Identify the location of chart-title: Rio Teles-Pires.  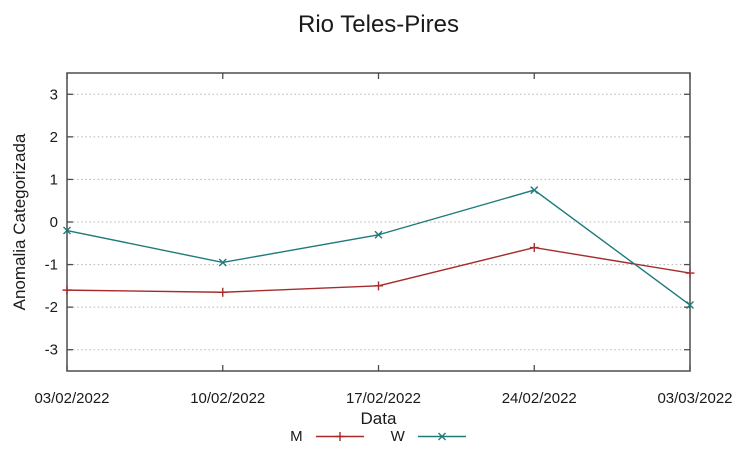
(378, 24).